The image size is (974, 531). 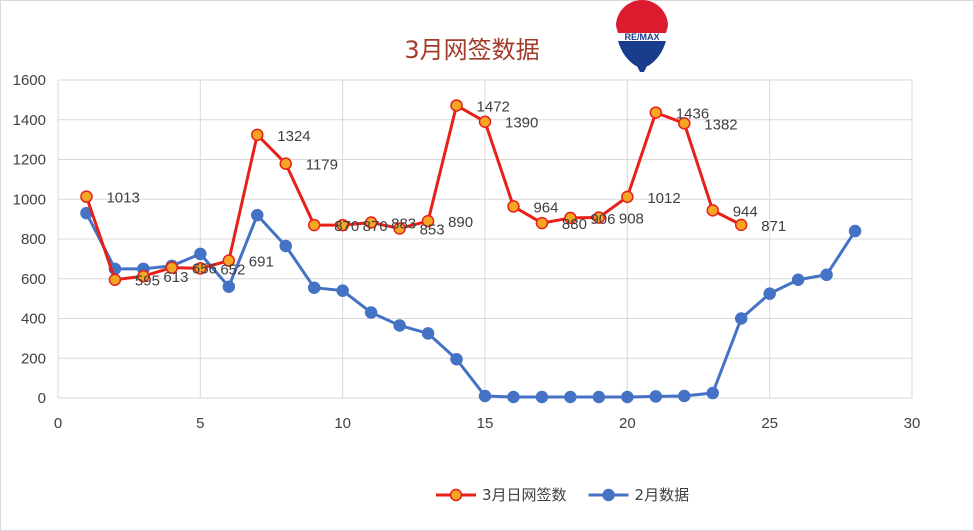 I want to click on legend-label: 2月数据, so click(x=662, y=495).